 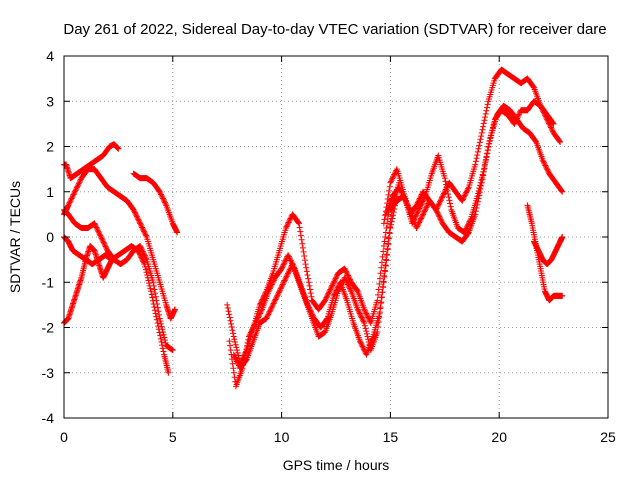 What do you see at coordinates (50, 192) in the screenshot?
I see `y-tick-label: 1` at bounding box center [50, 192].